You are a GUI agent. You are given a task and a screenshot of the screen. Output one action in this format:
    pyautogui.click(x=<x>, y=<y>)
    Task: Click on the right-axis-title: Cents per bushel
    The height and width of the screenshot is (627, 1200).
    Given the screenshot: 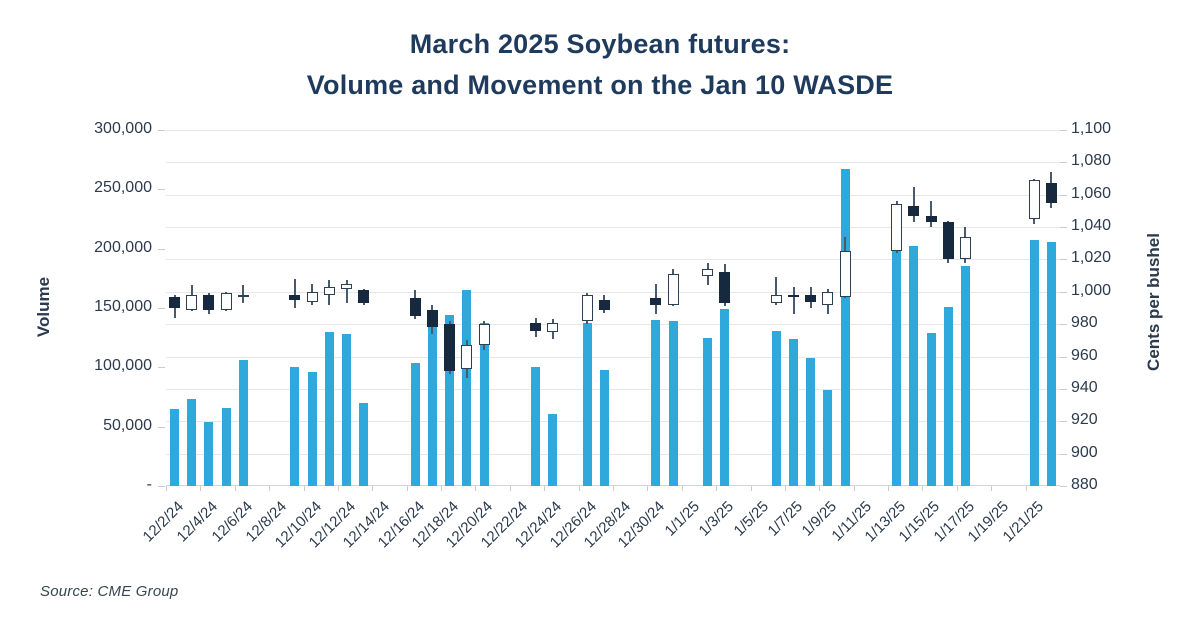 What is the action you would take?
    pyautogui.click(x=1153, y=302)
    